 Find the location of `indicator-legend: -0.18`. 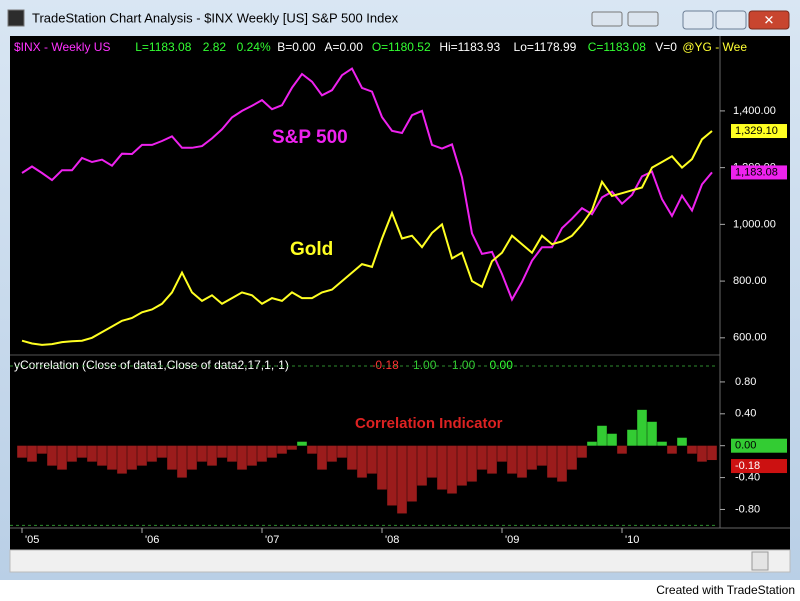

indicator-legend: -0.18 is located at coordinates (385, 365).